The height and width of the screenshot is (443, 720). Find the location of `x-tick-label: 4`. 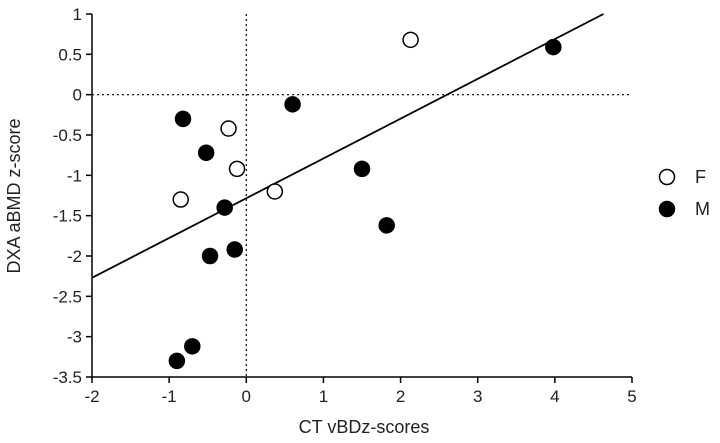

x-tick-label: 4 is located at coordinates (554, 396).